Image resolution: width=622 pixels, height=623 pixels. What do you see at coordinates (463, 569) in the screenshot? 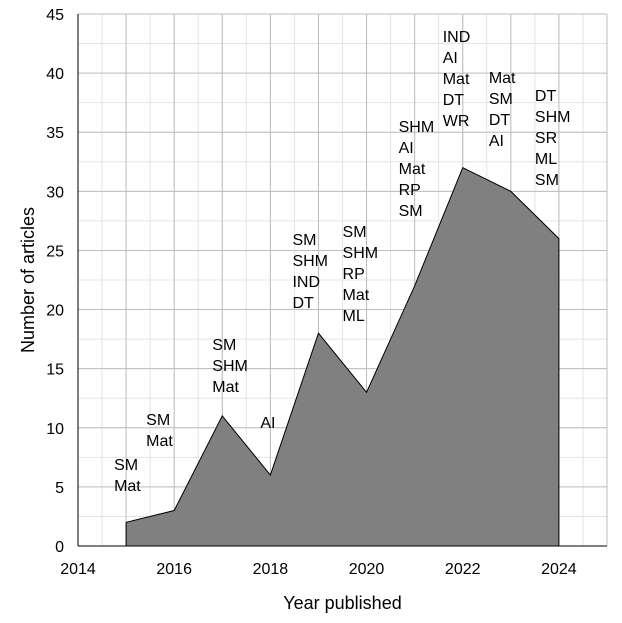
I see `x-tick-label: 2022` at bounding box center [463, 569].